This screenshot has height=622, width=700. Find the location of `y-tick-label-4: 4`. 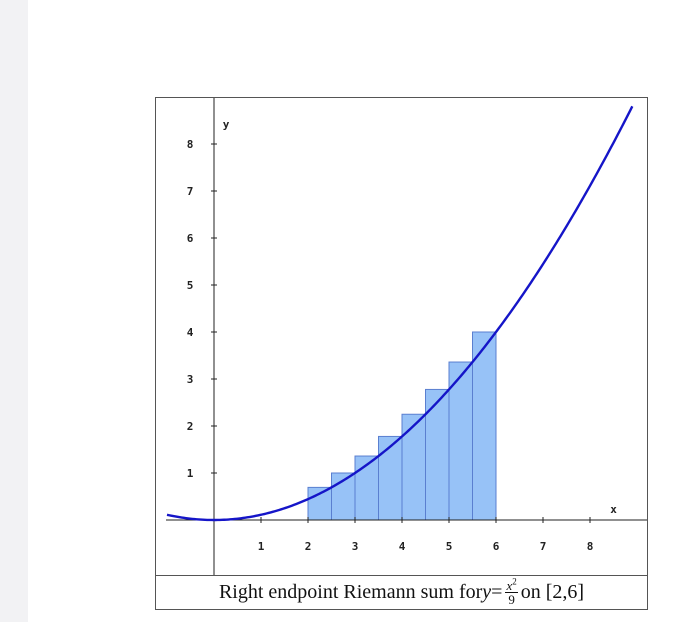

y-tick-label-4: 4 is located at coordinates (190, 332).